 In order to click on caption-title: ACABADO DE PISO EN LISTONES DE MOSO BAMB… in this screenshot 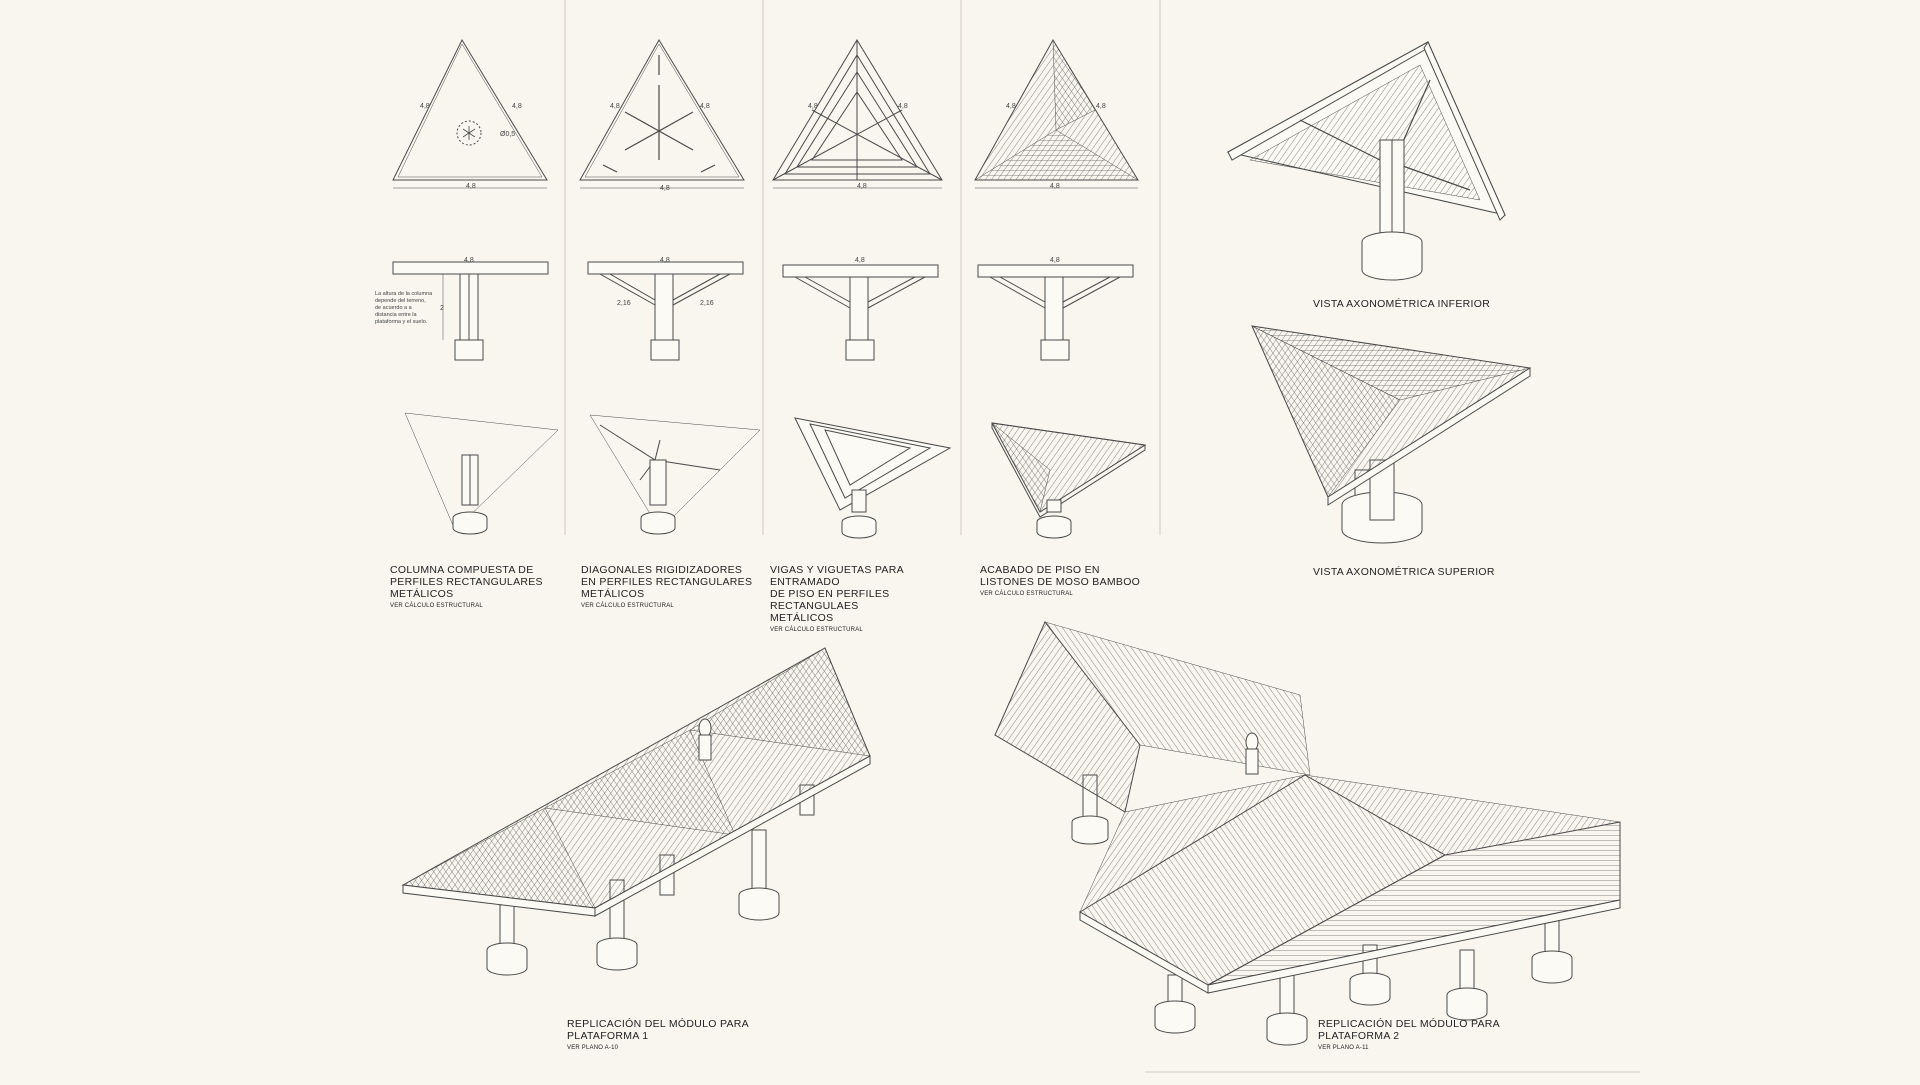, I will do `click(1060, 576)`.